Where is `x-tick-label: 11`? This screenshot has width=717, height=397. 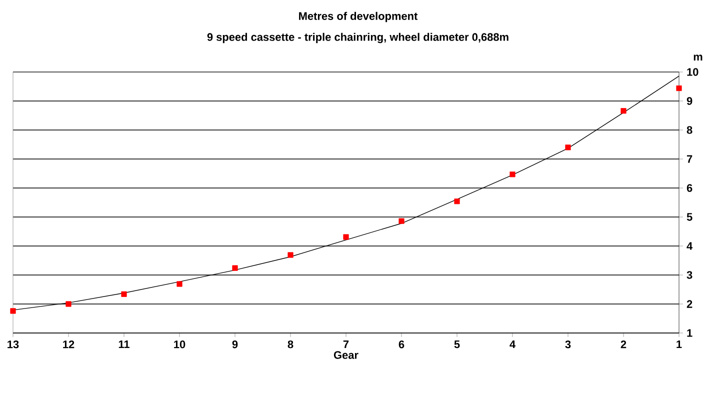 x-tick-label: 11 is located at coordinates (124, 344).